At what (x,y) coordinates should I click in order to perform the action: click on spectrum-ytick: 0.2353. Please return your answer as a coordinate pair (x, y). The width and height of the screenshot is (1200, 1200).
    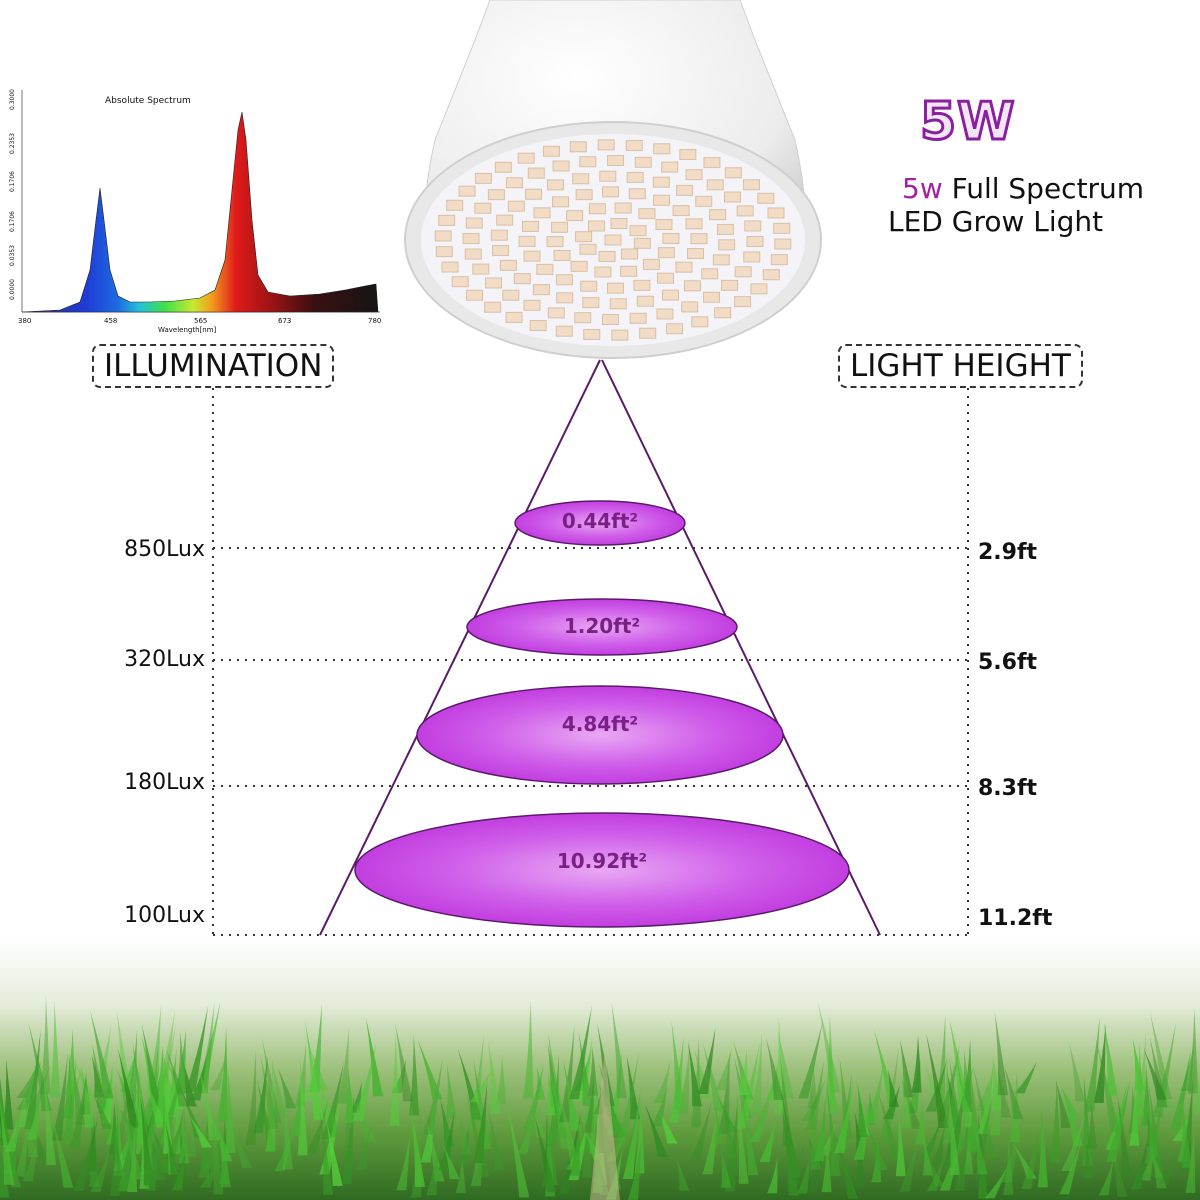
    Looking at the image, I should click on (12, 143).